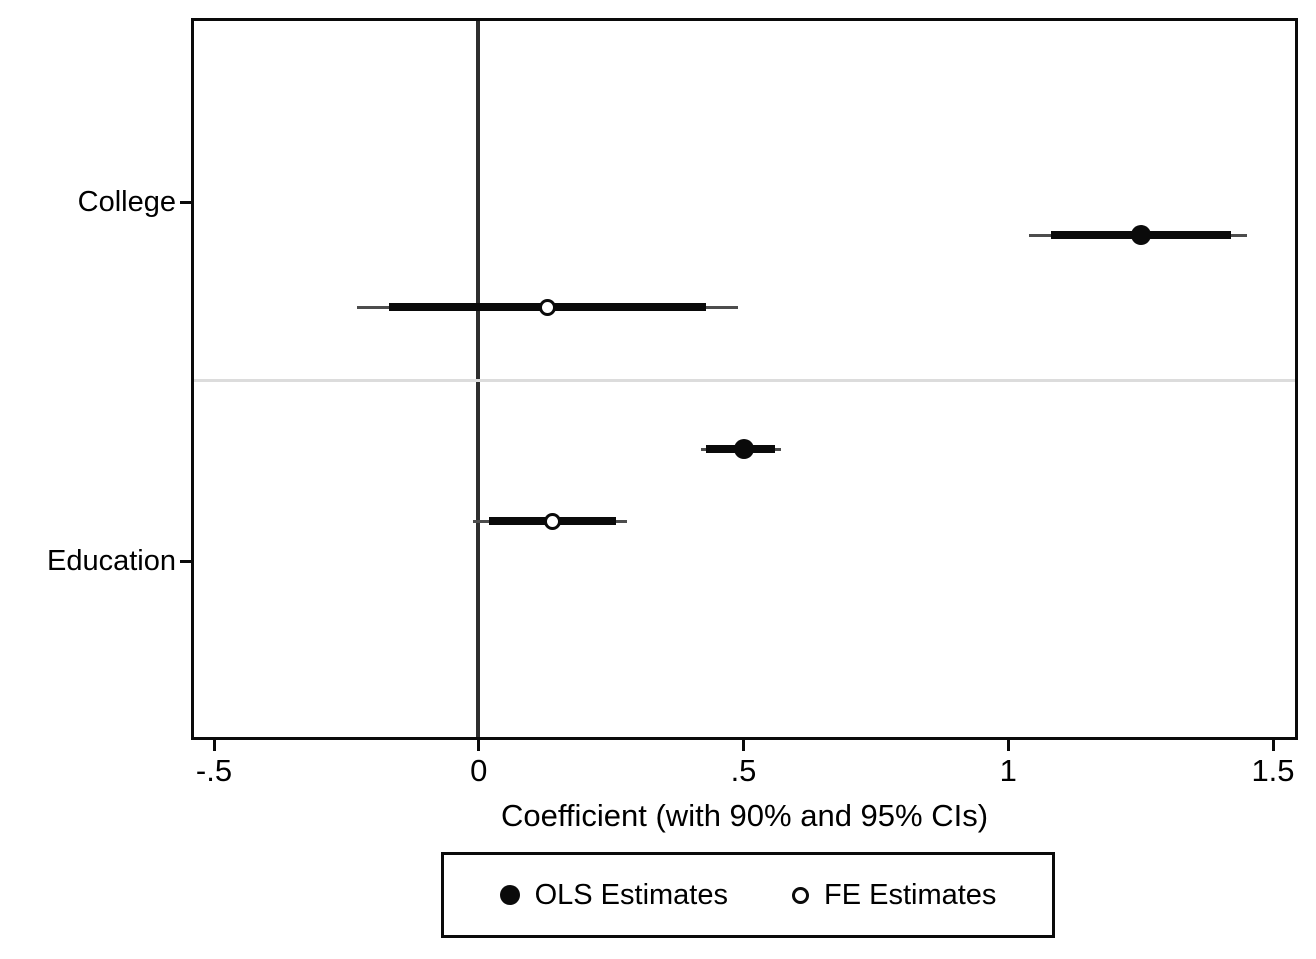 The width and height of the screenshot is (1316, 959). What do you see at coordinates (1008, 770) in the screenshot?
I see `x-axis-tick-label: 1` at bounding box center [1008, 770].